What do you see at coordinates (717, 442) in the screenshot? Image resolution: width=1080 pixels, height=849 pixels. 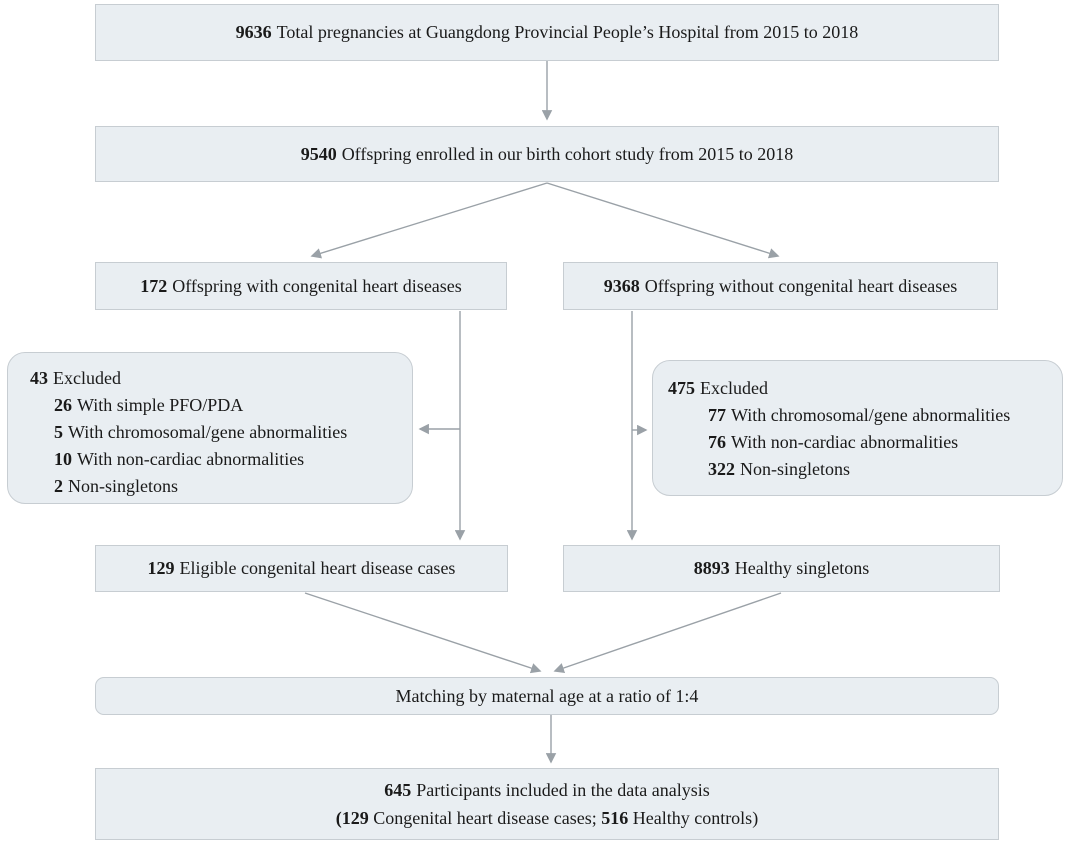 I see `item-count: 76` at bounding box center [717, 442].